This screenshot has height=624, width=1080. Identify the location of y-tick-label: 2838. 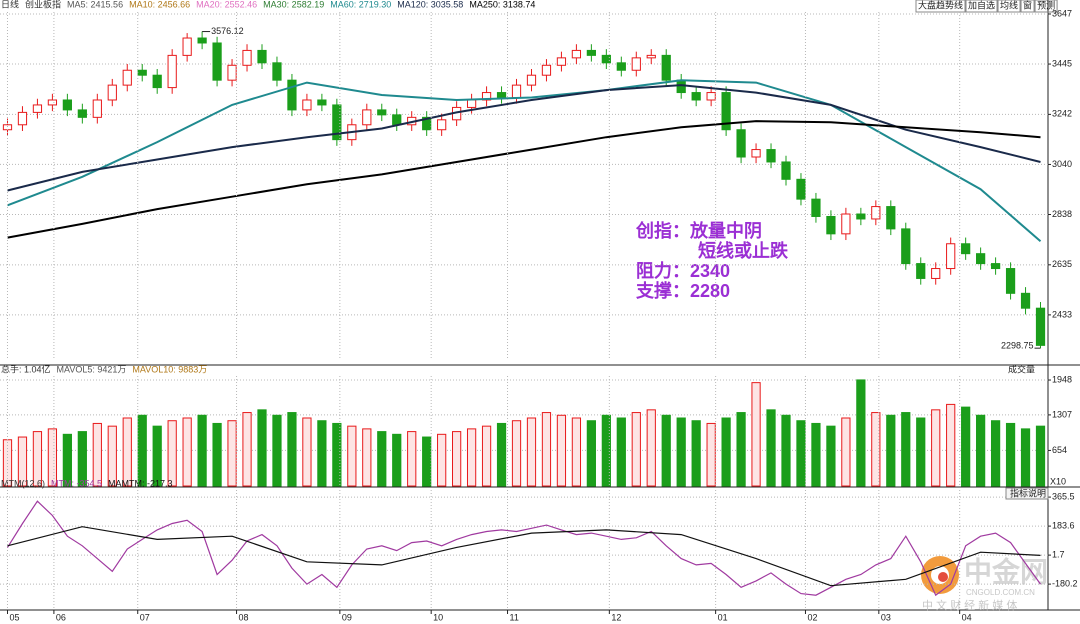
(1062, 214).